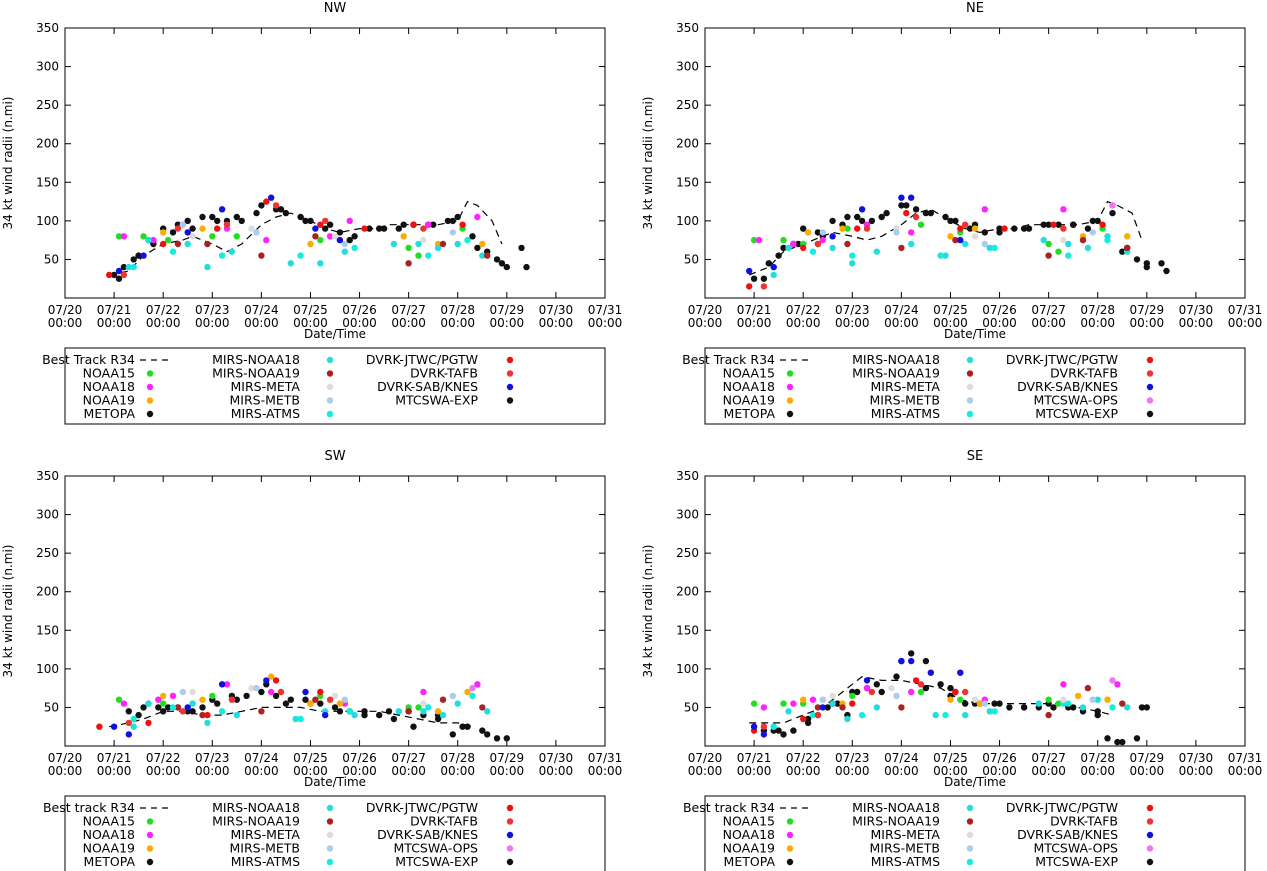 The width and height of the screenshot is (1267, 871). What do you see at coordinates (109, 373) in the screenshot?
I see `legend-label: NOAA15` at bounding box center [109, 373].